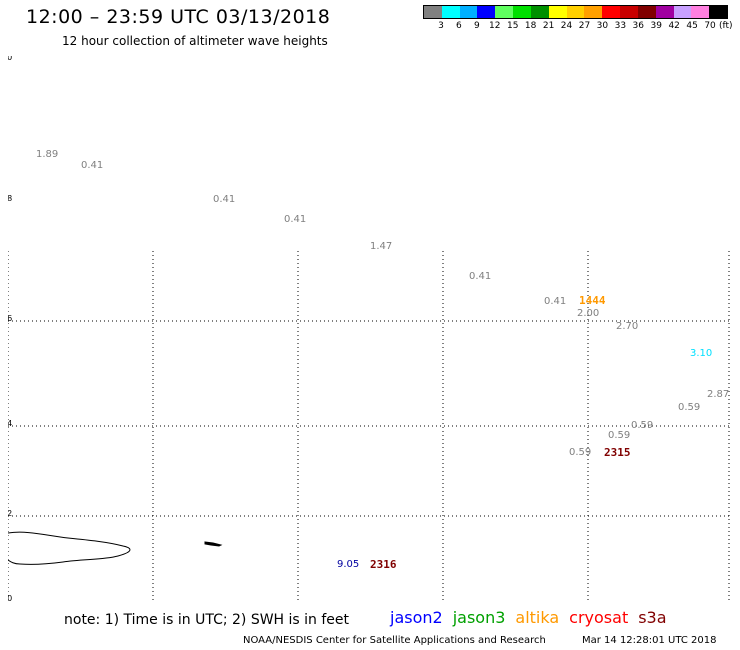 The width and height of the screenshot is (740, 650). I want to click on color-legend-labels: (ft) 3 6 9 12 15 18 21 24 27 30 33 36 39 42 45 70, so click(577, 27).